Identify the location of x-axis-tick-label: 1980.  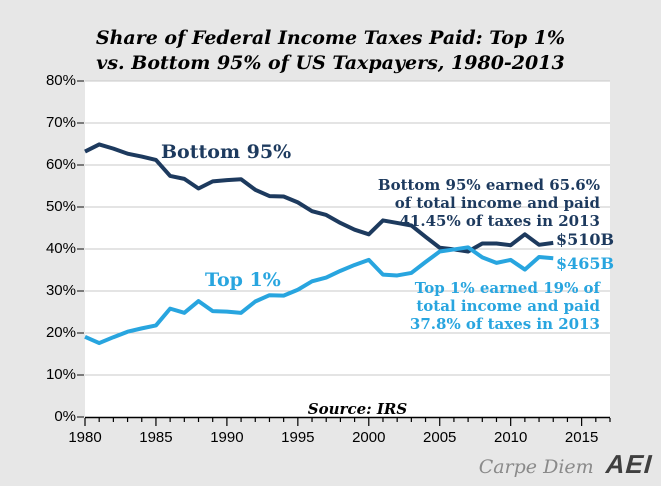
(85, 437).